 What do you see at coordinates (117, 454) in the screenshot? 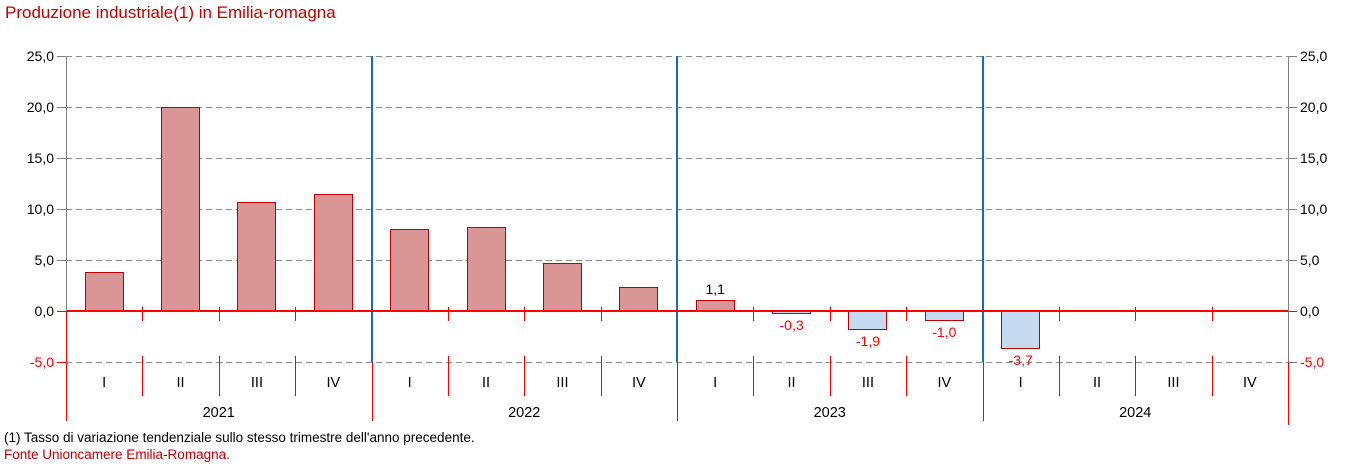
I see `source-text: Fonte Unioncamere Emilia-Romagna.` at bounding box center [117, 454].